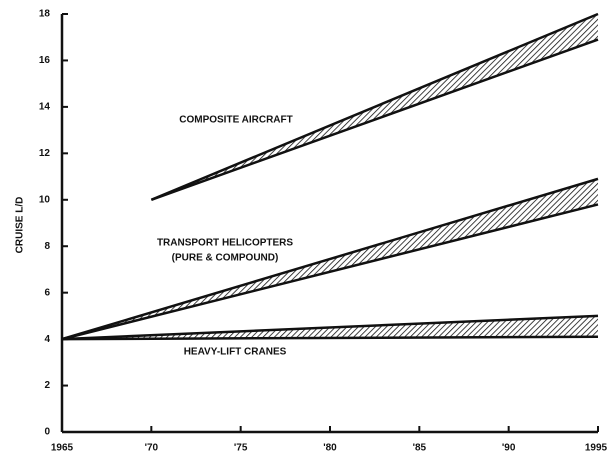 This screenshot has height=460, width=609. Describe the element at coordinates (225, 258) in the screenshot. I see `band-note: (PURE & COMPOUND)` at that location.